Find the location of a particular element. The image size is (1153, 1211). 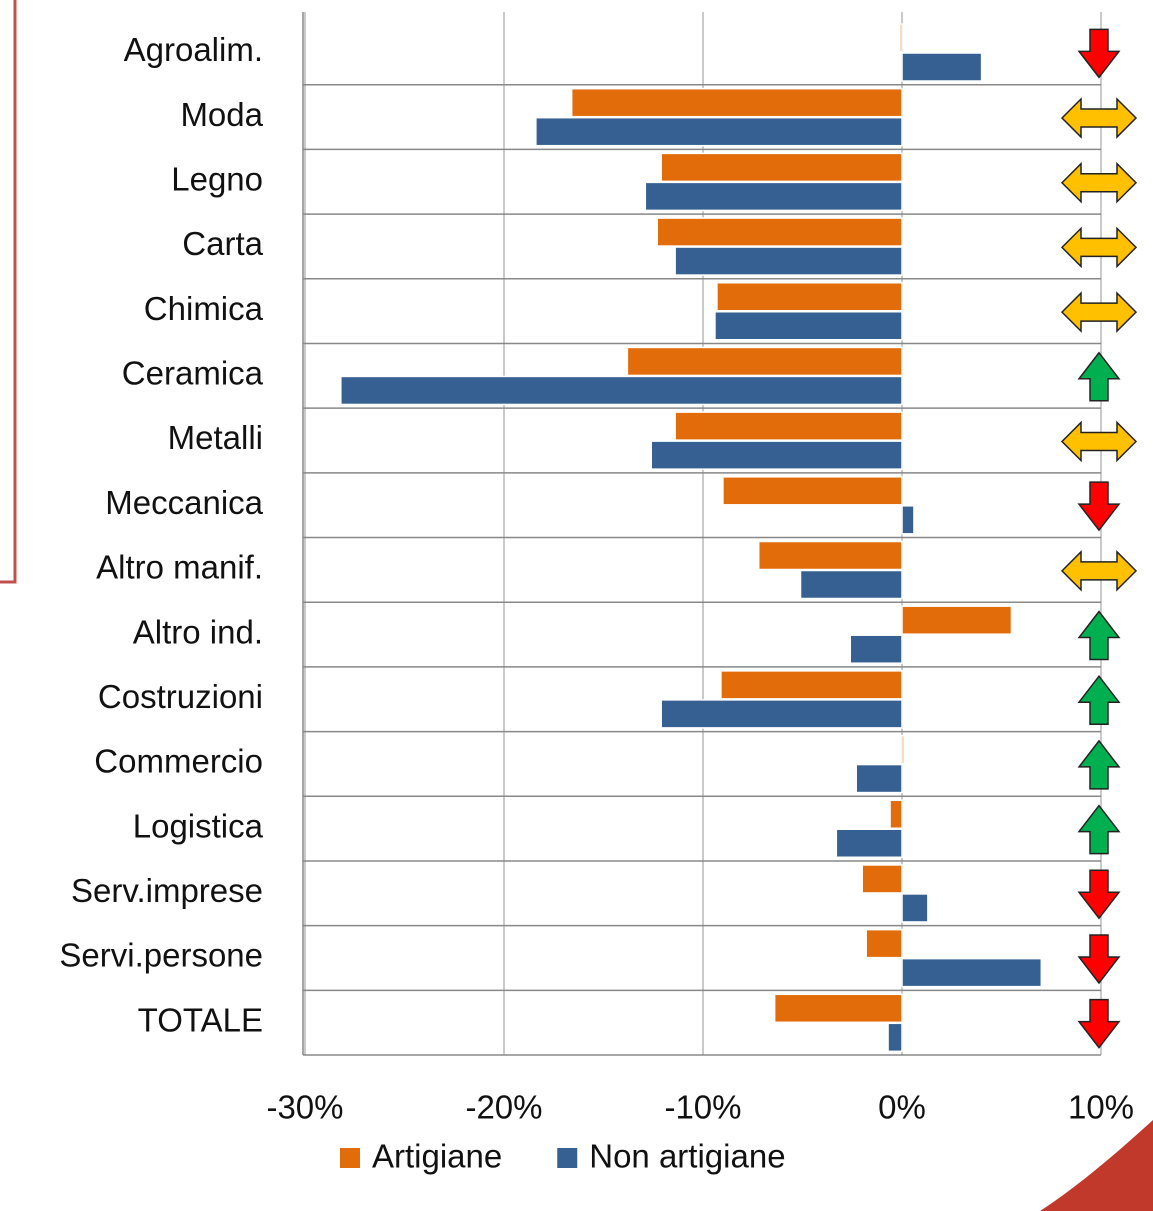

x-tick-label: -10% is located at coordinates (702, 1107).